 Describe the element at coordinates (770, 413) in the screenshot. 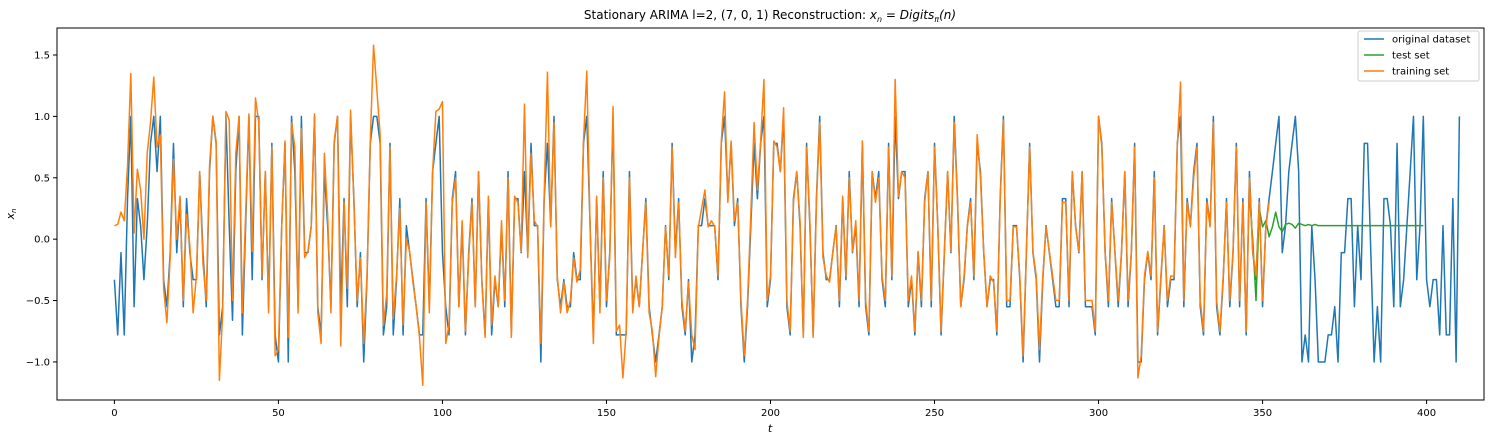

I see `x-tick-label: 200` at that location.